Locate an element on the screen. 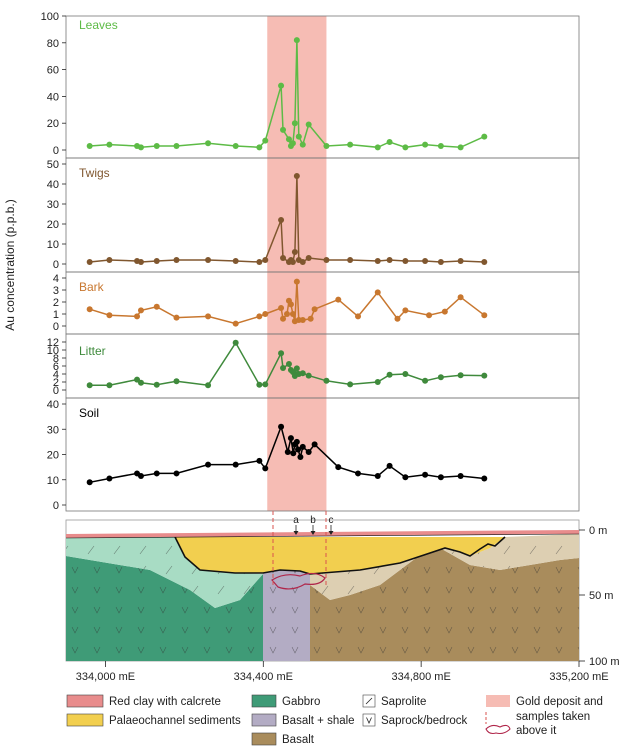  legend-label-above-it: above it is located at coordinates (536, 731).